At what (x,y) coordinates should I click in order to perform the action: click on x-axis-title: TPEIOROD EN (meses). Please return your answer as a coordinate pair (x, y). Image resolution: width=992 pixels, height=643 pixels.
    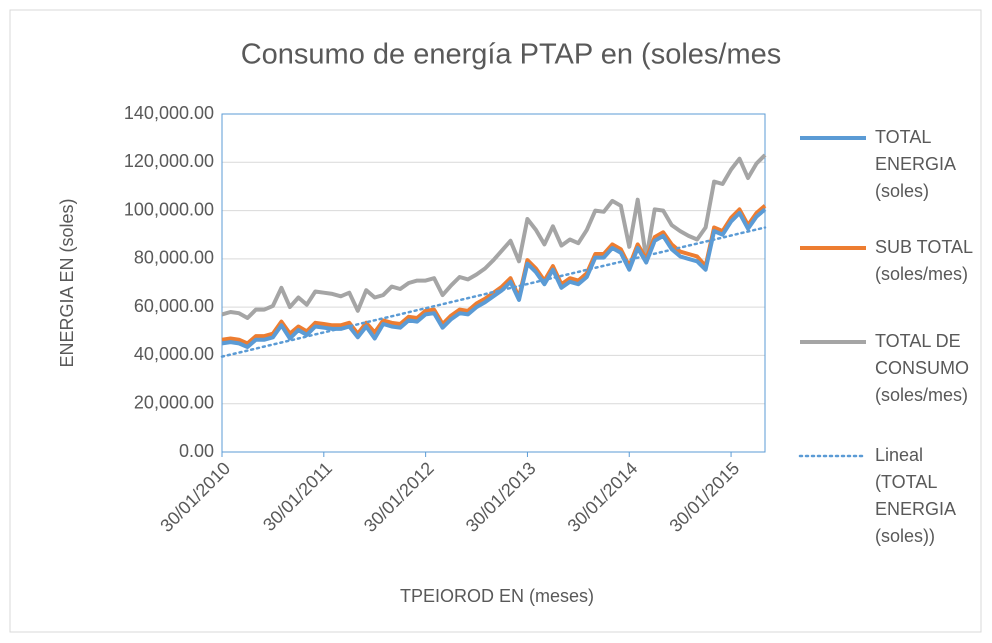
    Looking at the image, I should click on (497, 596).